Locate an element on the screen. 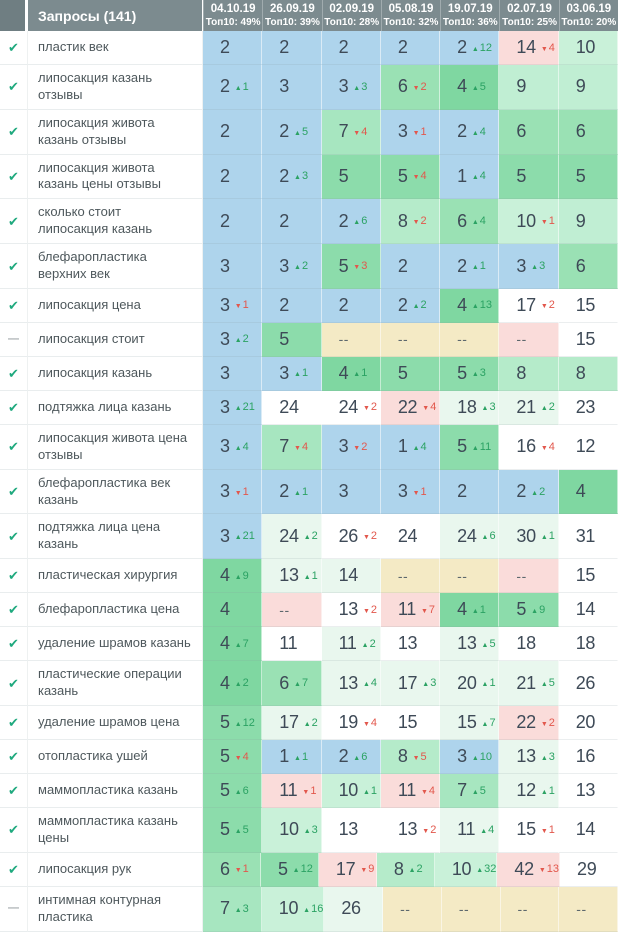 The image size is (618, 932). position-cell: 12 is located at coordinates (588, 447).